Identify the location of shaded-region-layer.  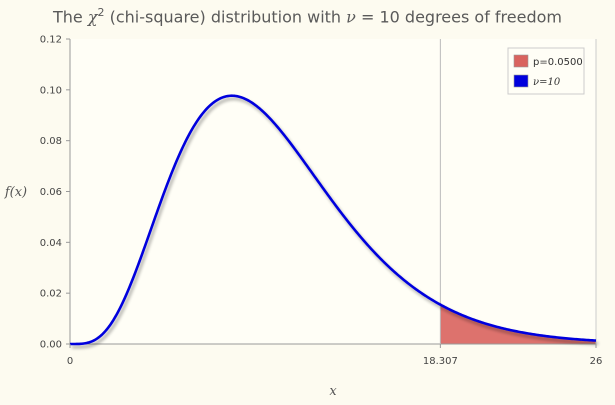
(518, 324).